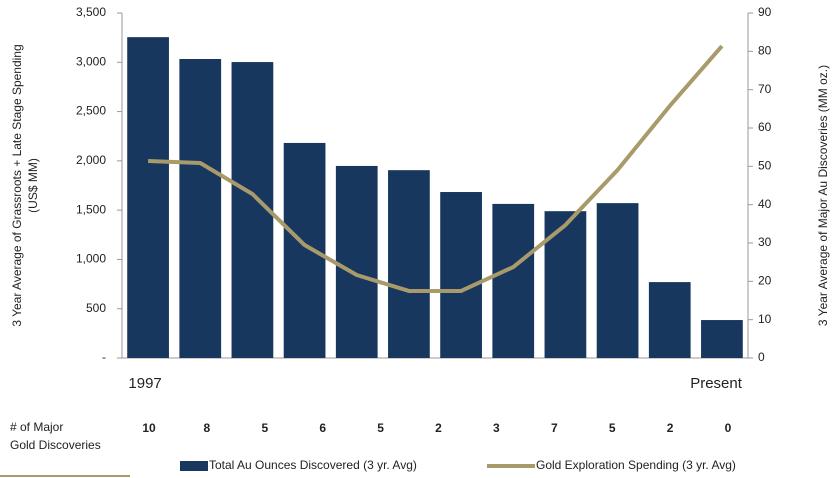  I want to click on y-tick-label: -, so click(104, 357).